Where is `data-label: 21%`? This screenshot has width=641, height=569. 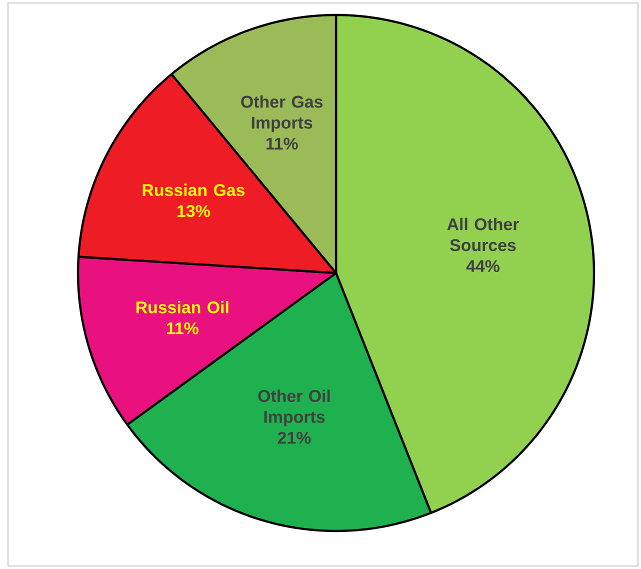 data-label: 21% is located at coordinates (294, 438).